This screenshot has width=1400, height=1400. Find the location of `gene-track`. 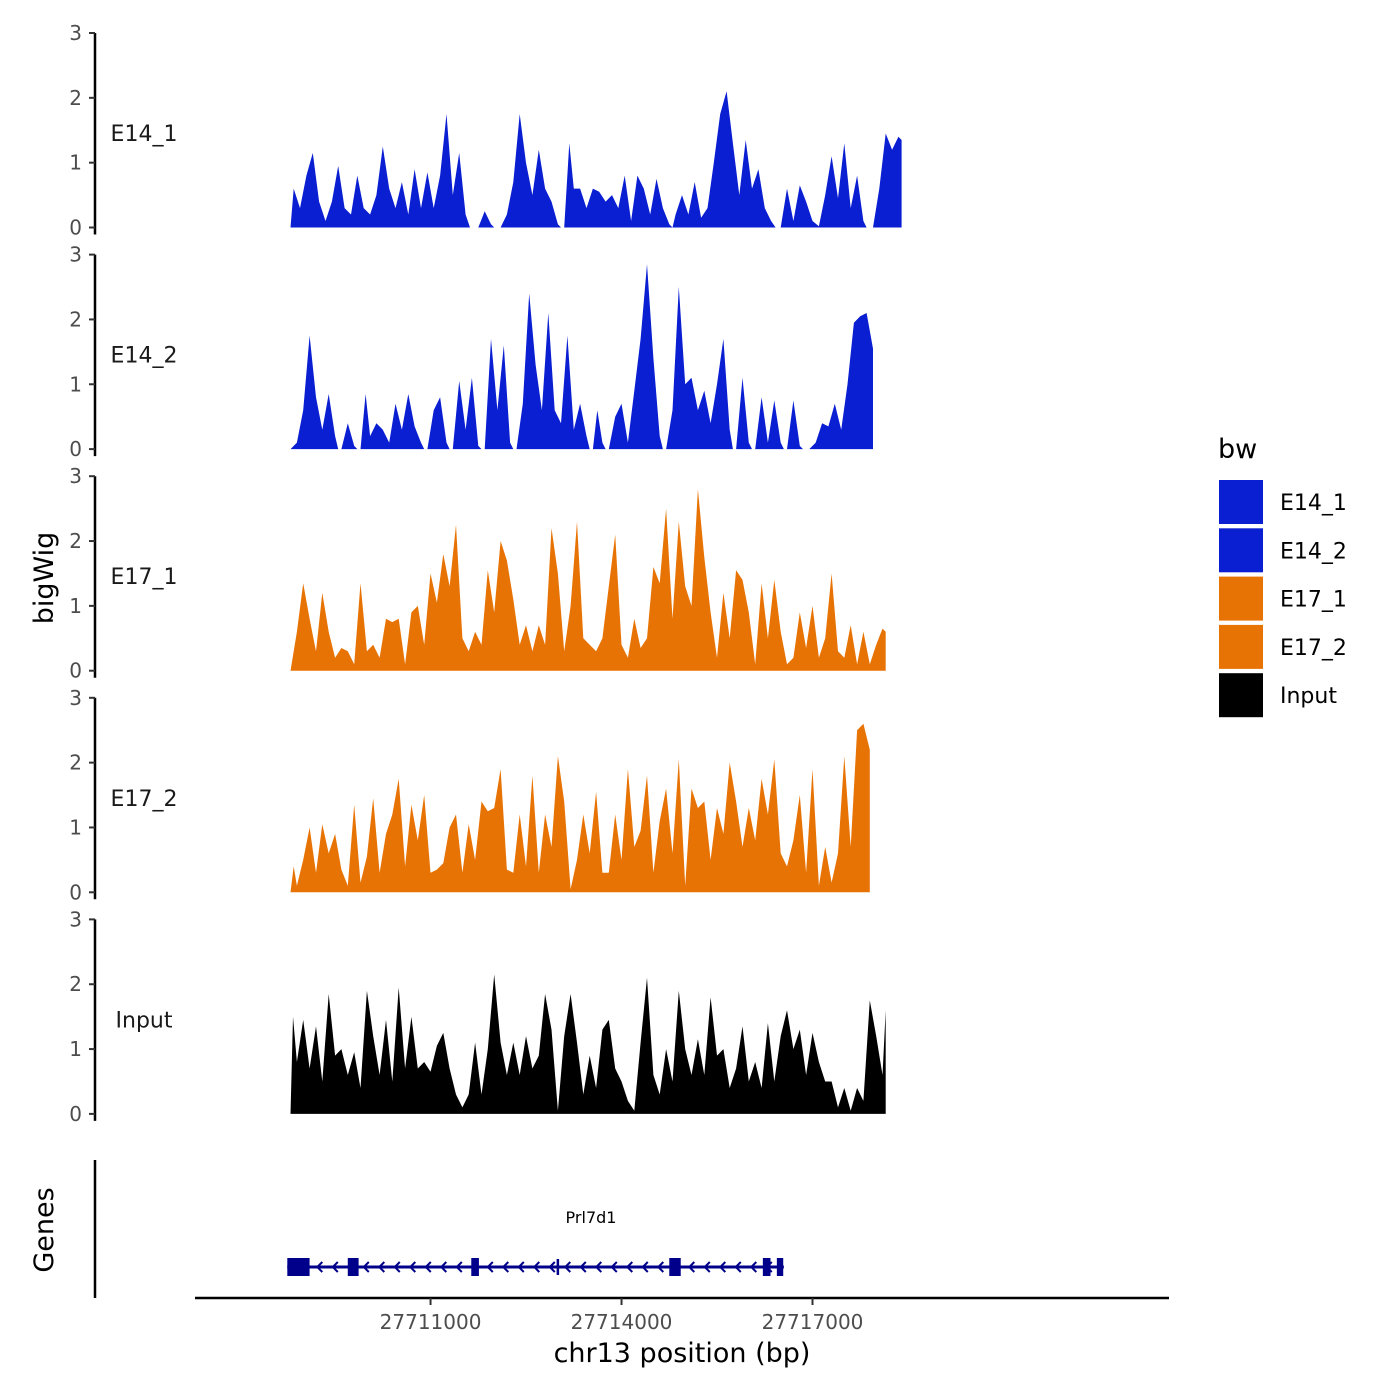

gene-track is located at coordinates (438, 1229).